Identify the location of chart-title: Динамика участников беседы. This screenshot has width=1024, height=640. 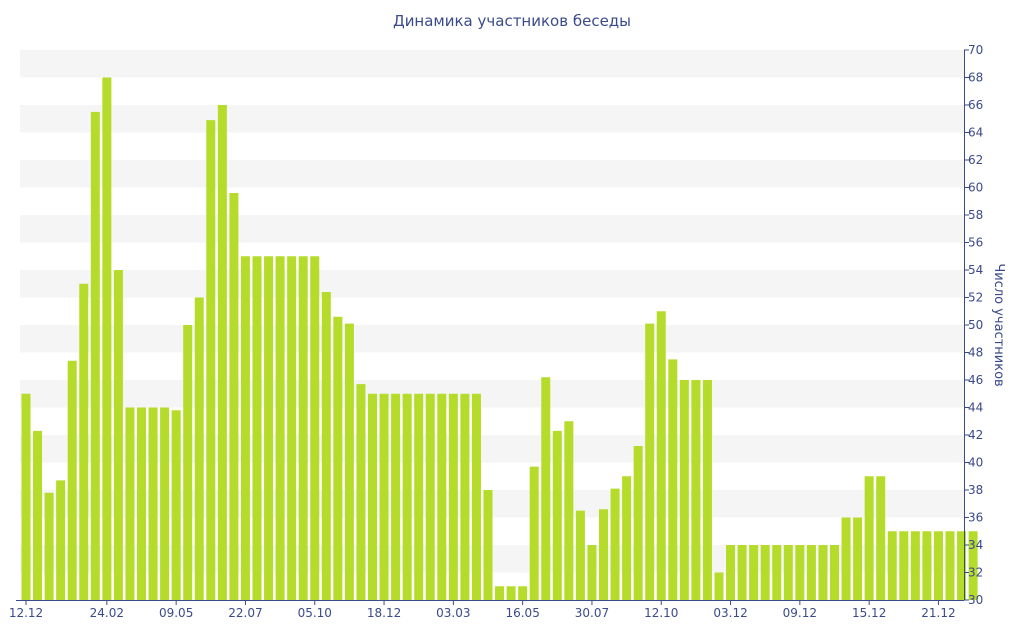
(512, 21).